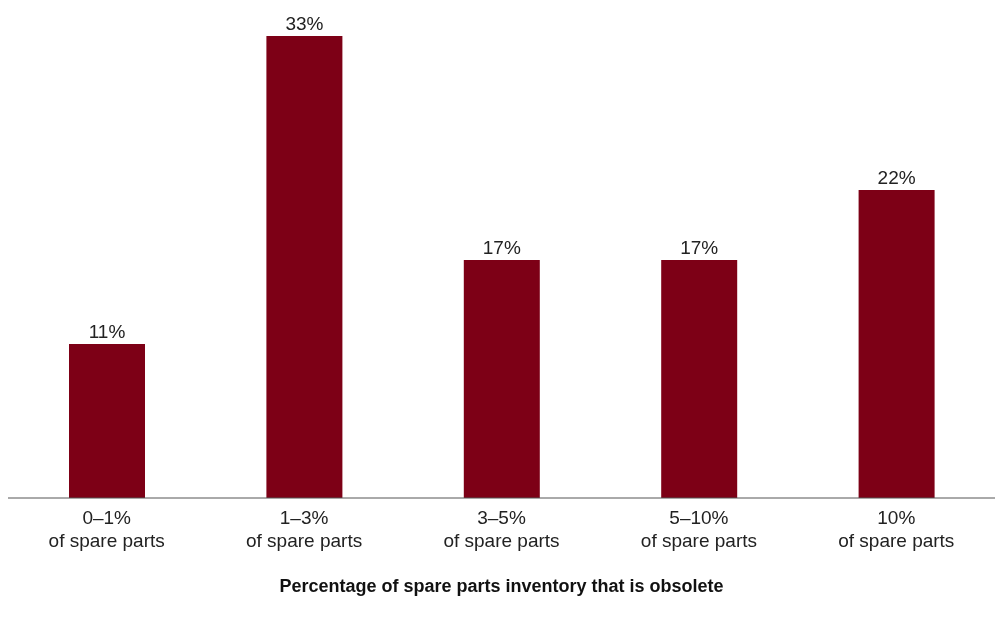  Describe the element at coordinates (501, 586) in the screenshot. I see `x-axis-title: Percentage of spare parts inventory that is obsolete` at that location.